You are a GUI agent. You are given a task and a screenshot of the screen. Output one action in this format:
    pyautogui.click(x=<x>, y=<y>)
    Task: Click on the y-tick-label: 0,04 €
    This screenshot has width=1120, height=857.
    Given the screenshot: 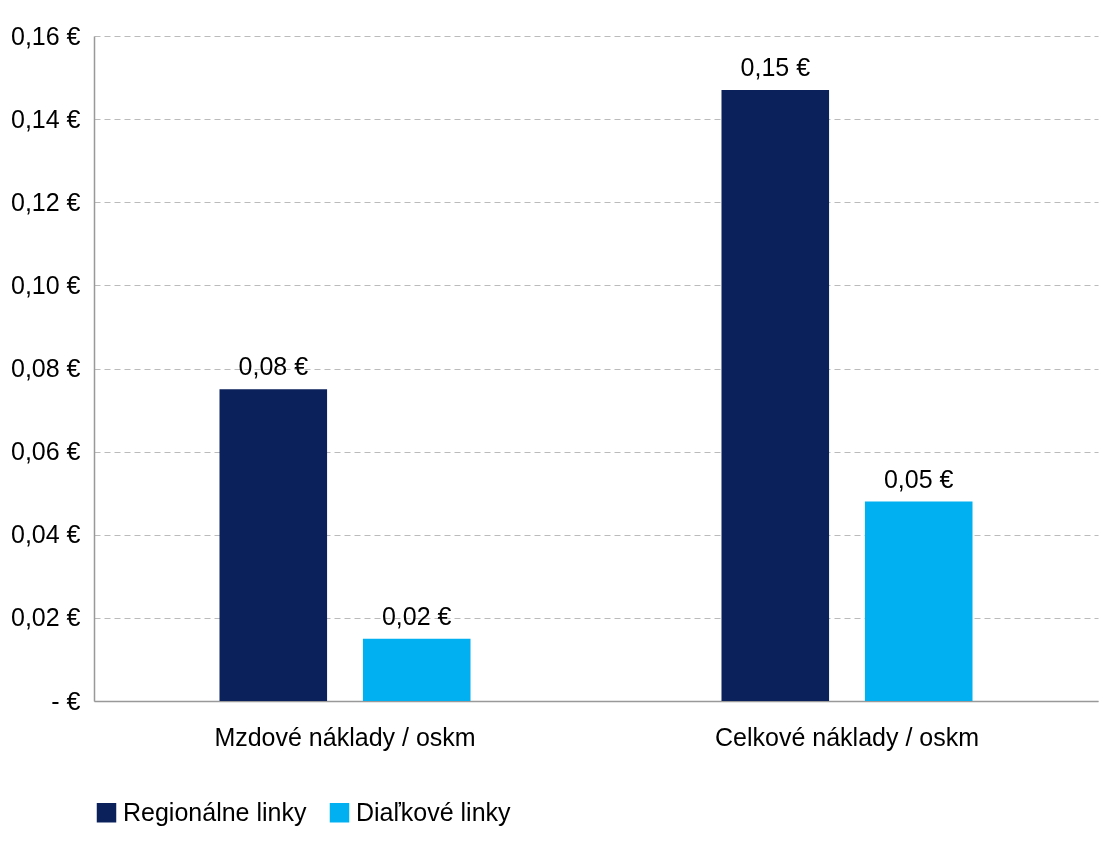 What is the action you would take?
    pyautogui.click(x=45, y=534)
    